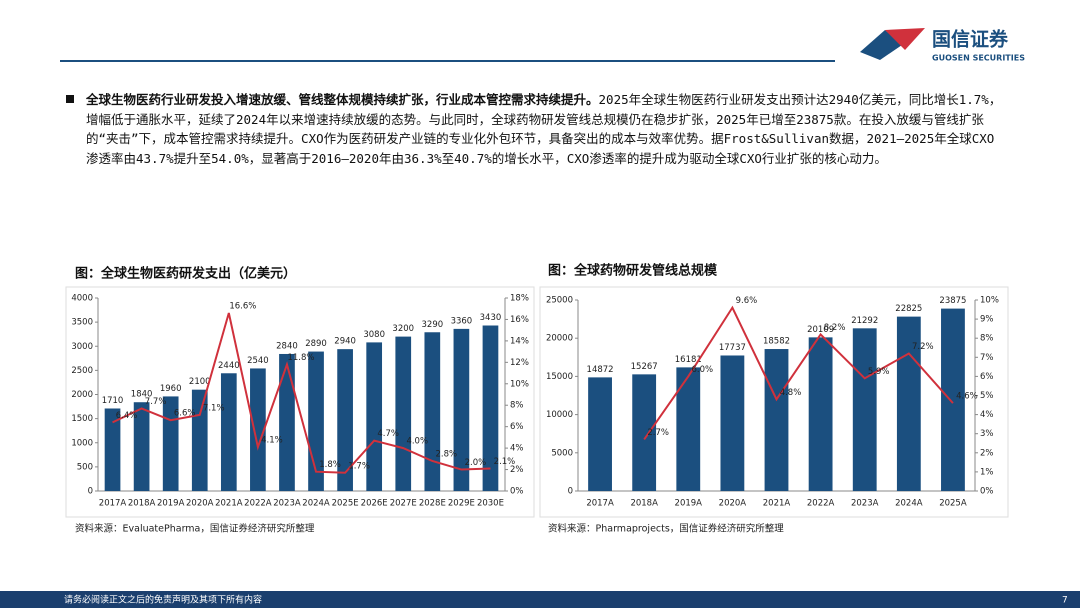 The width and height of the screenshot is (1080, 608). Describe the element at coordinates (600, 370) in the screenshot. I see `bar-label: 14872` at that location.